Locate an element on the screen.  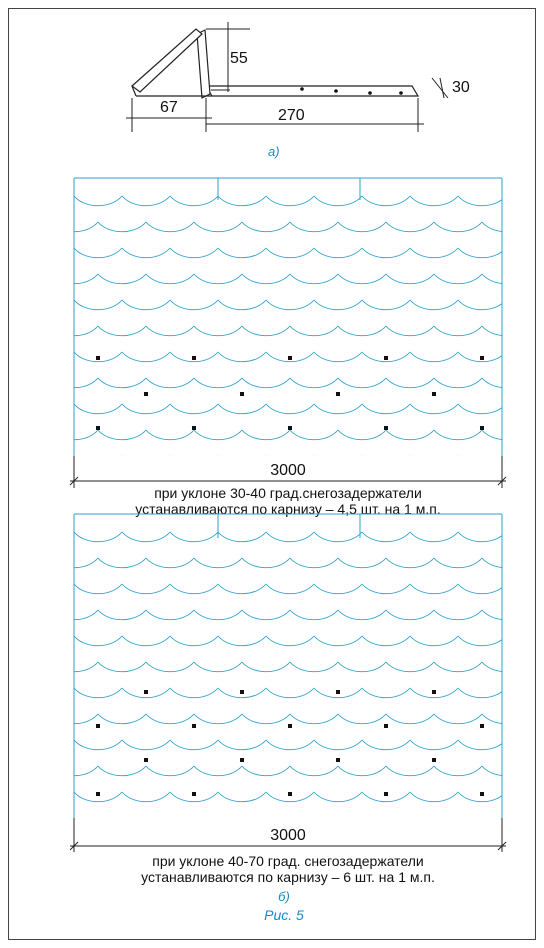
bracket-length-label: 270 is located at coordinates (291, 115).